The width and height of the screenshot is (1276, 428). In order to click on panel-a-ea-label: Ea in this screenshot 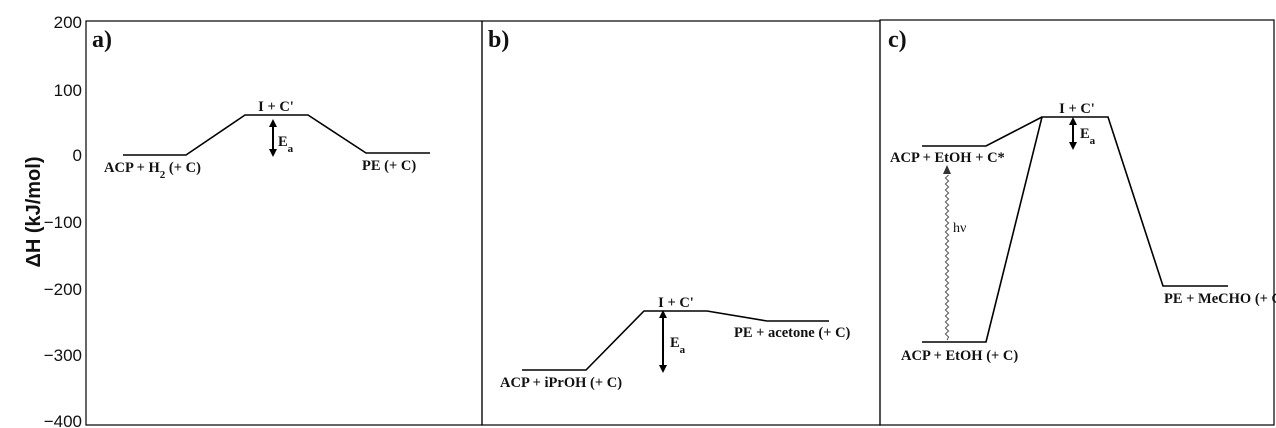, I will do `click(286, 144)`.